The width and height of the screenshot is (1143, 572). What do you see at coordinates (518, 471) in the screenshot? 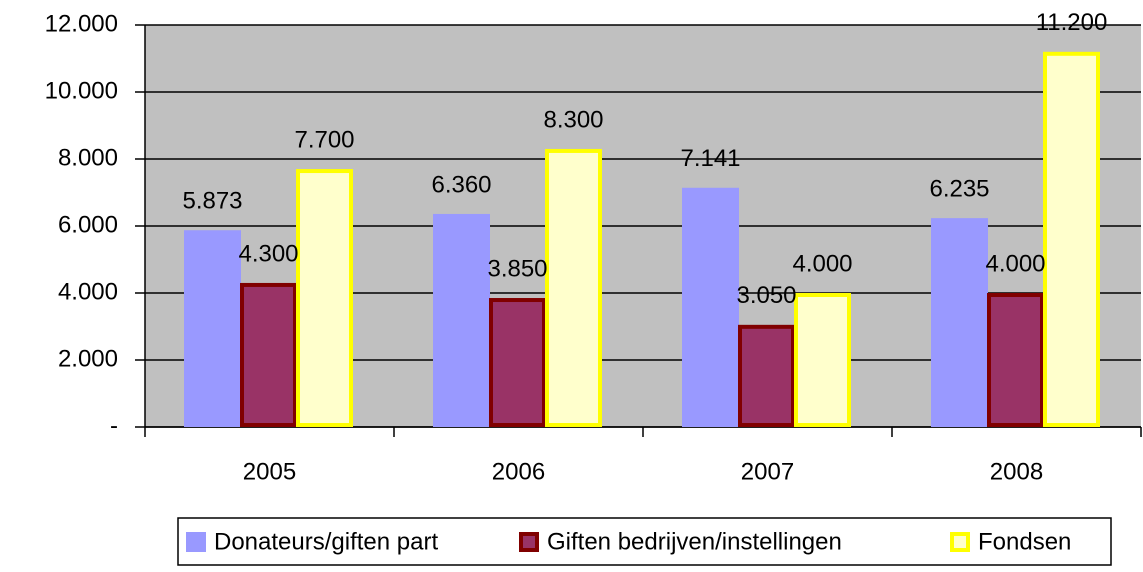
I see `x-tick-label: 2006` at bounding box center [518, 471].